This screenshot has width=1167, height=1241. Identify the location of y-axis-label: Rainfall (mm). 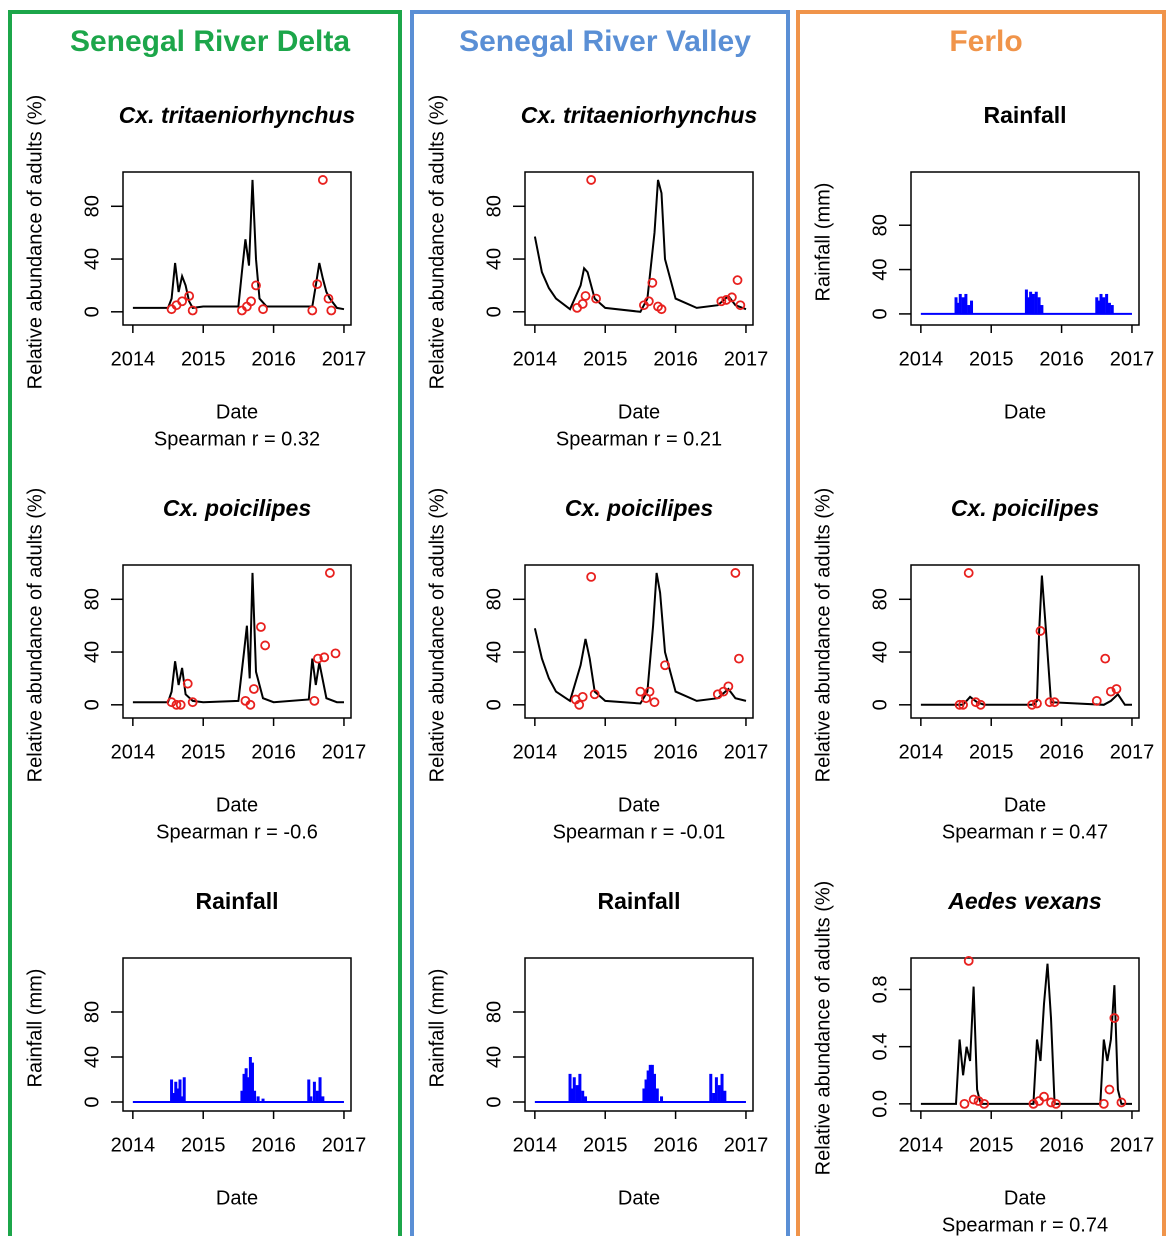
(35, 1028).